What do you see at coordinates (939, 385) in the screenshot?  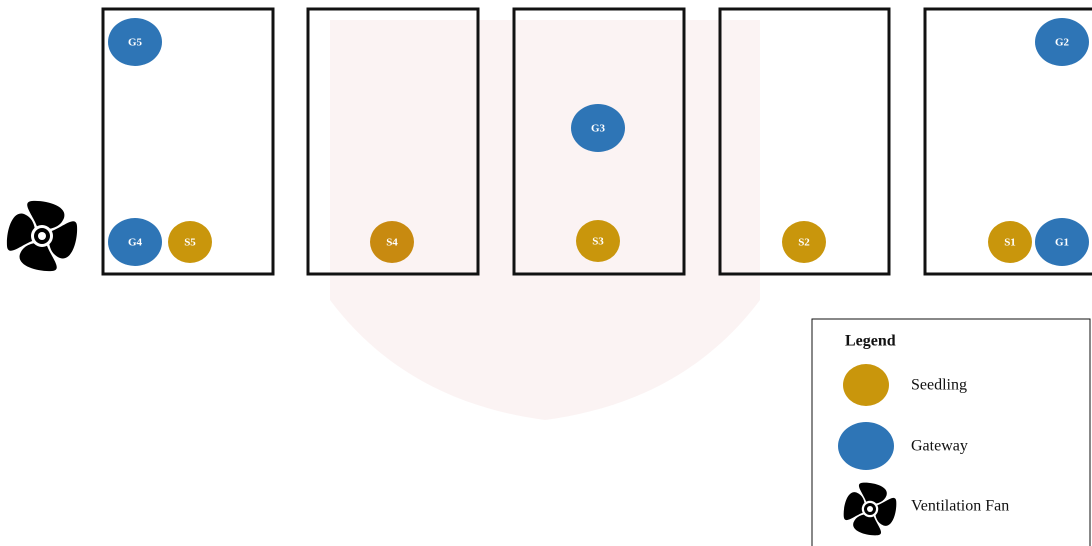 I see `legend-item: Seedling` at bounding box center [939, 385].